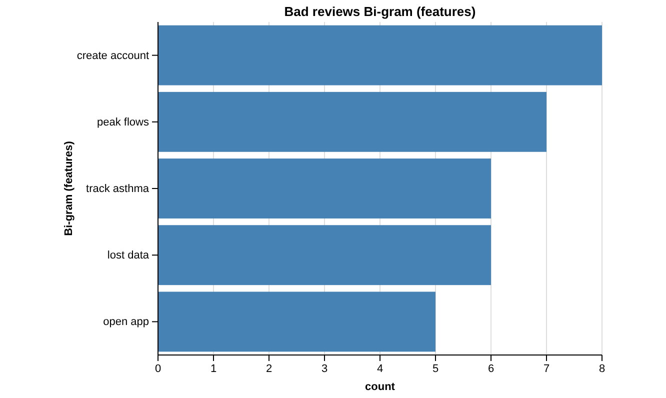 Image resolution: width=666 pixels, height=398 pixels. What do you see at coordinates (118, 189) in the screenshot?
I see `y-tick-label: track asthma` at bounding box center [118, 189].